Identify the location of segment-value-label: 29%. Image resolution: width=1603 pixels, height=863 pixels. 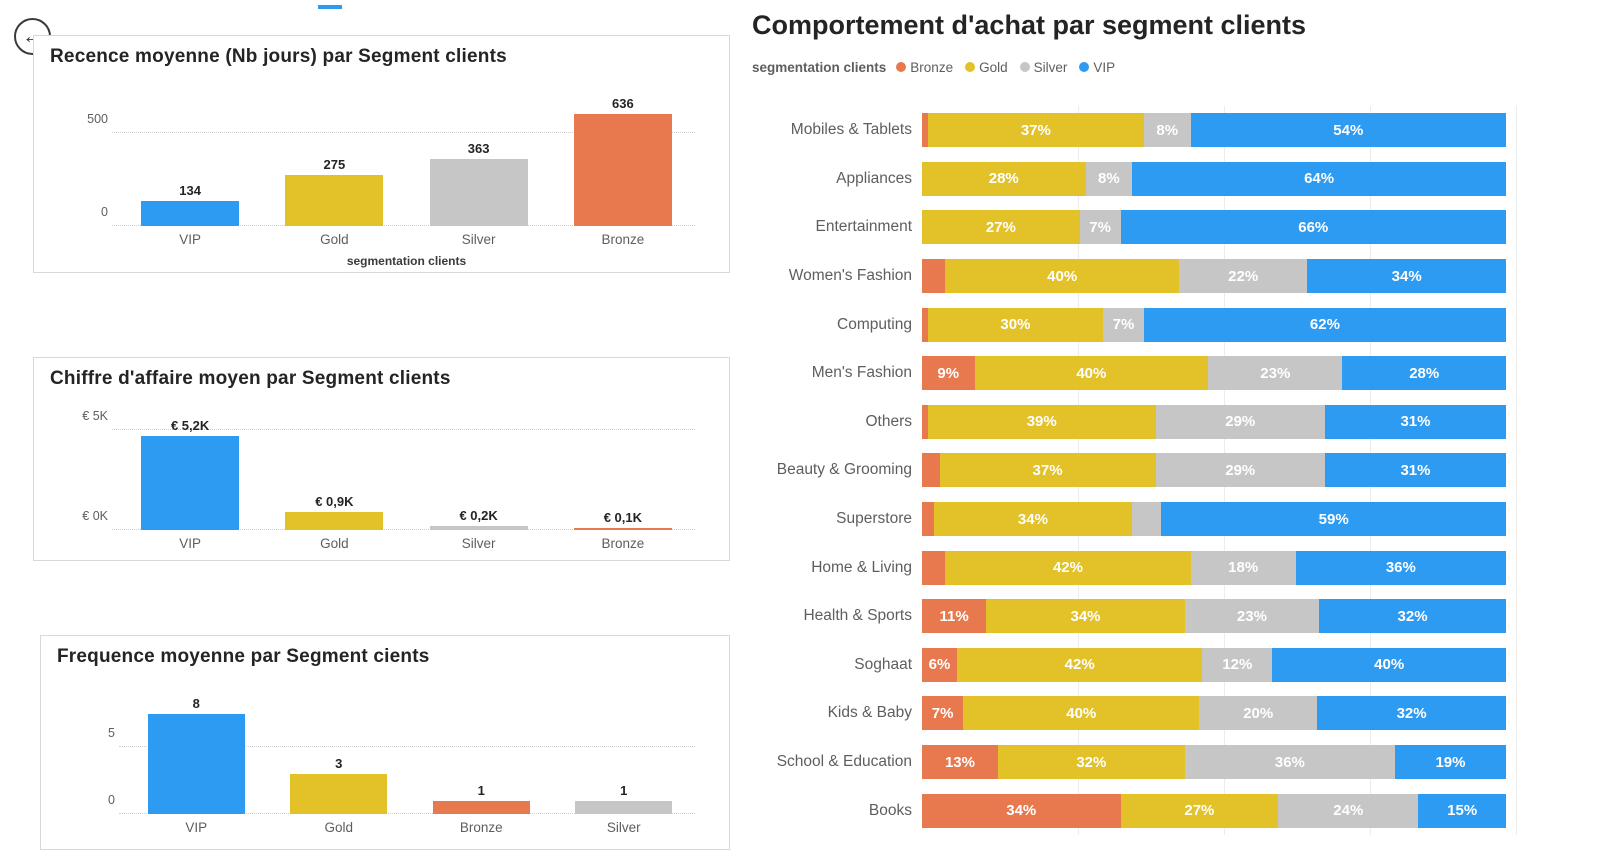
(1240, 422).